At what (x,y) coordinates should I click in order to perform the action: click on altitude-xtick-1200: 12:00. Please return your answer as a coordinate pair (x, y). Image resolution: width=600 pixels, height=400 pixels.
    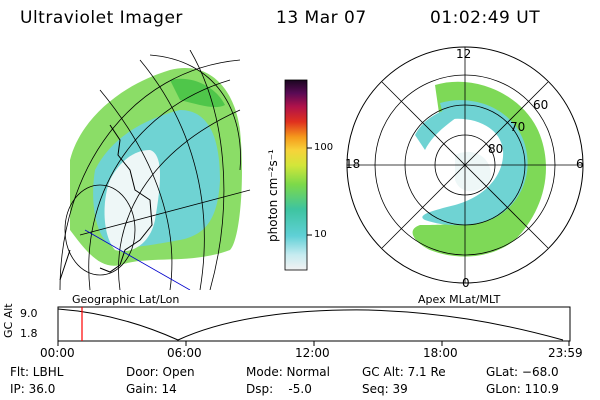
    Looking at the image, I should click on (312, 353).